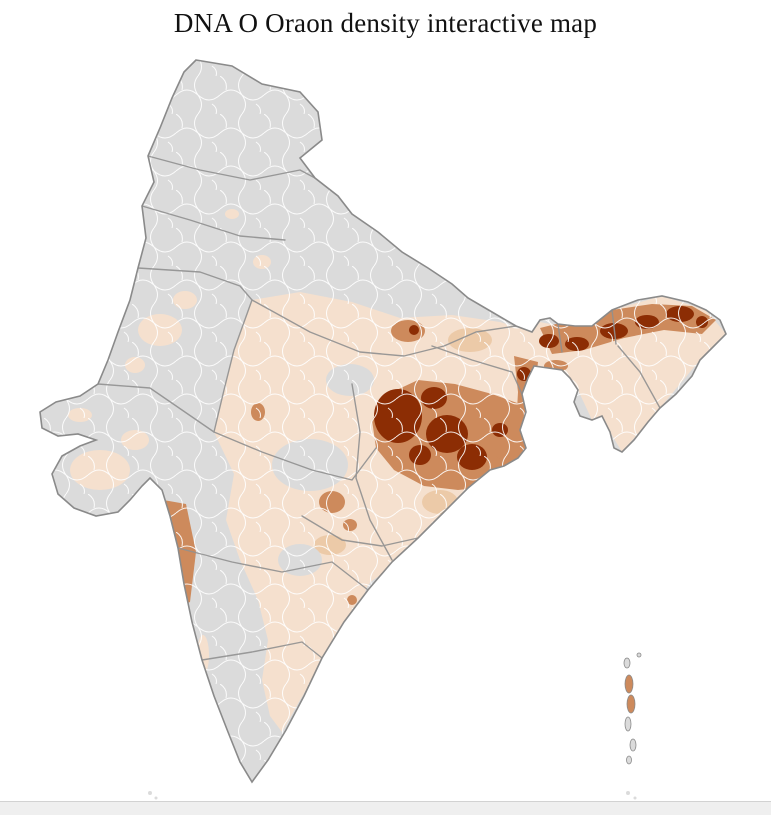  What do you see at coordinates (392, 795) in the screenshot?
I see `outlying-islets` at bounding box center [392, 795].